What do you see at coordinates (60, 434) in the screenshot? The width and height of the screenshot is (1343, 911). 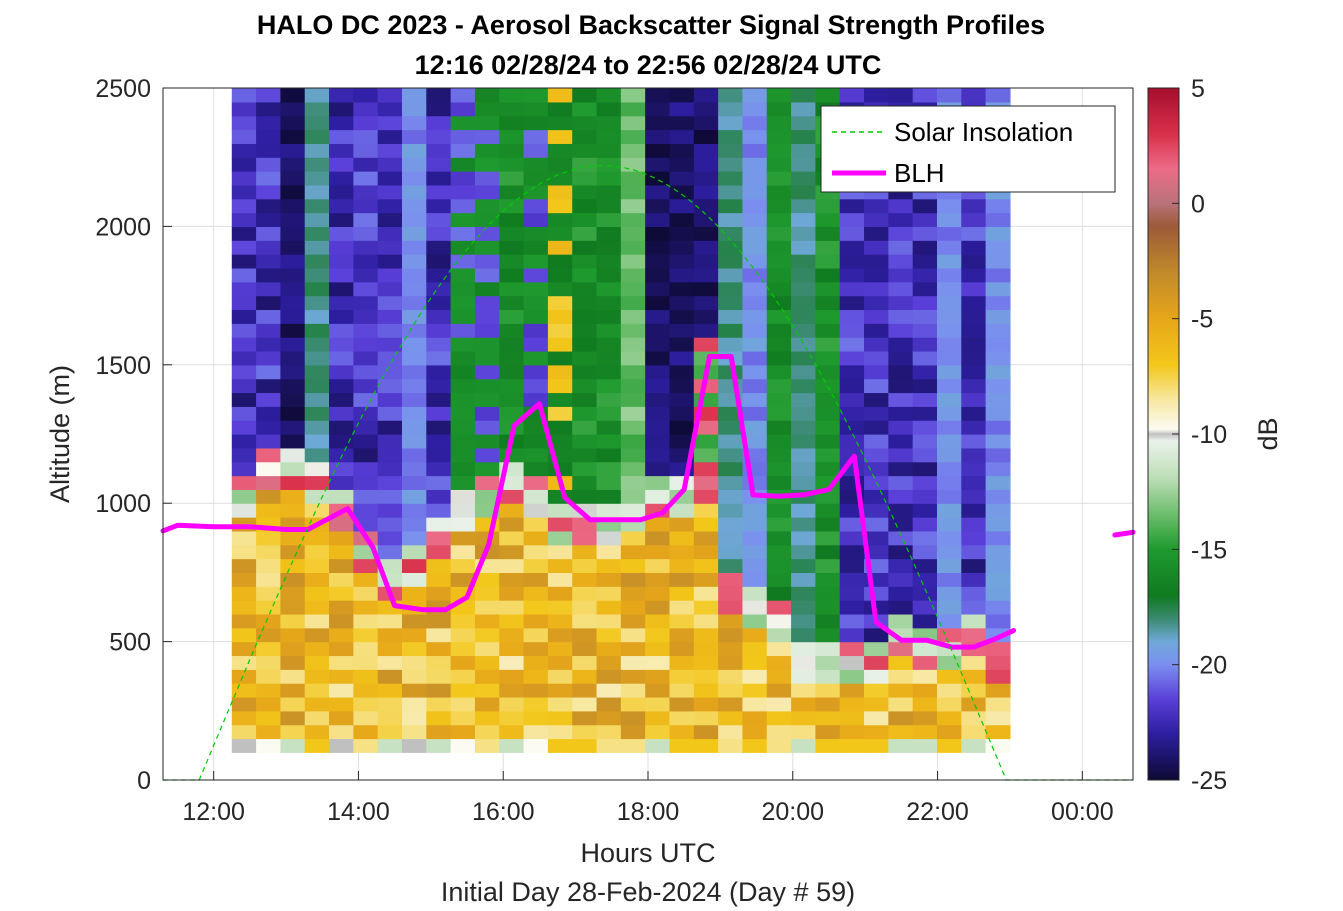 I see `y-axis-label: Altitude (m)` at bounding box center [60, 434].